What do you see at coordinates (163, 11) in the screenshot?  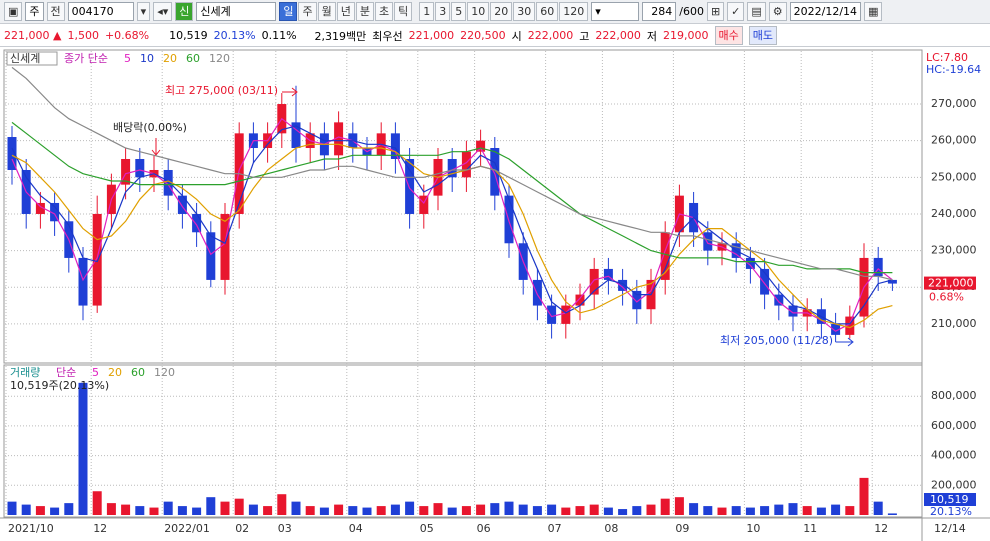 I see `sound-button: ◂▾` at bounding box center [163, 11].